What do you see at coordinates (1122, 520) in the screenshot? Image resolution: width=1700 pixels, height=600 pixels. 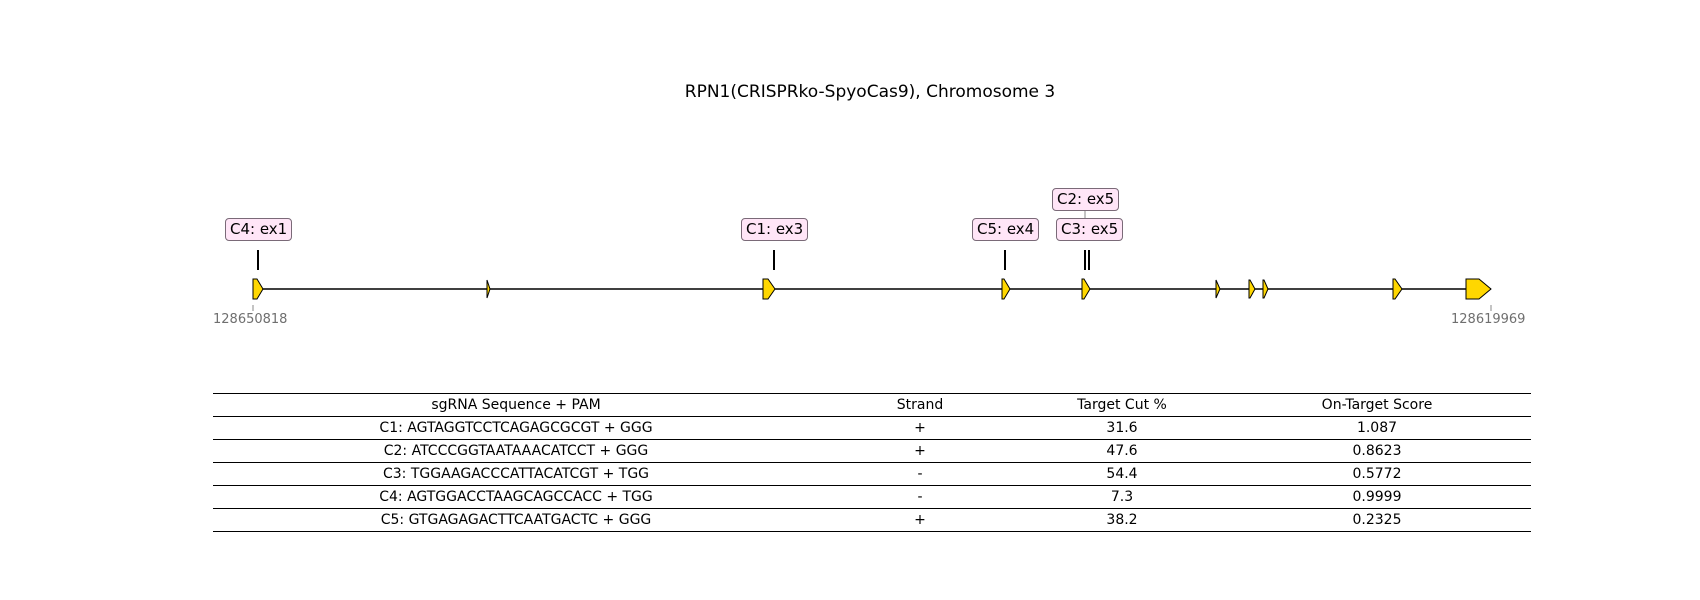 I see `cell-target-cut: 38.2` at bounding box center [1122, 520].